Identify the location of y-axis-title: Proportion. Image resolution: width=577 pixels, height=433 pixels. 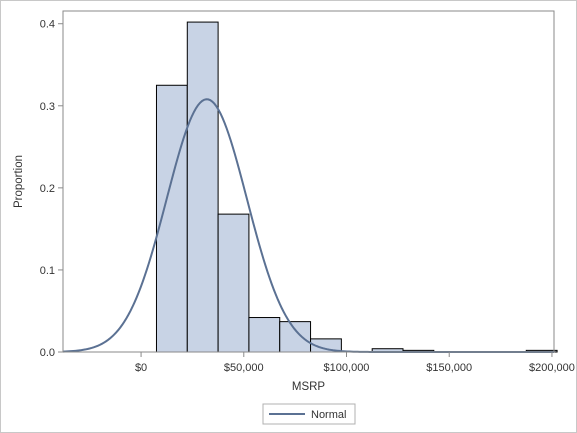
(19, 181).